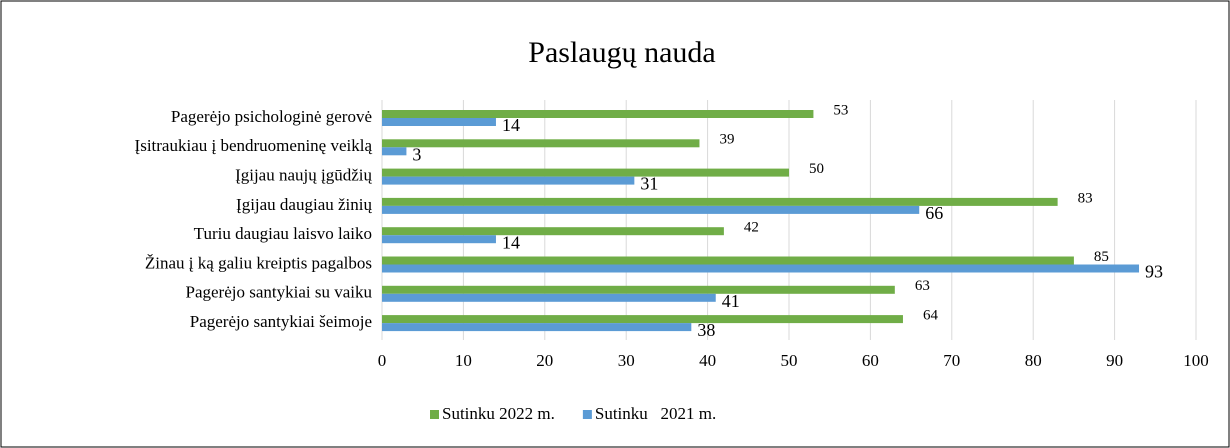 This screenshot has width=1230, height=448. Describe the element at coordinates (1196, 360) in the screenshot. I see `x-tick-label: 100` at that location.